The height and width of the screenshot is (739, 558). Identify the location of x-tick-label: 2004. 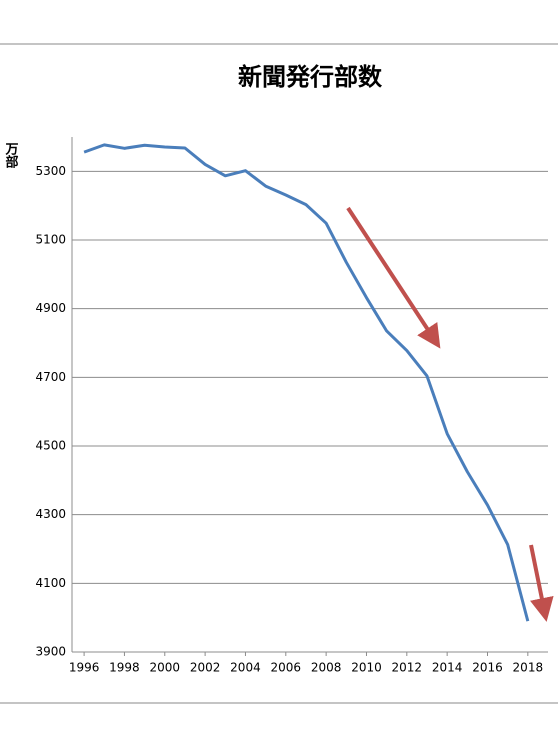
(245, 668).